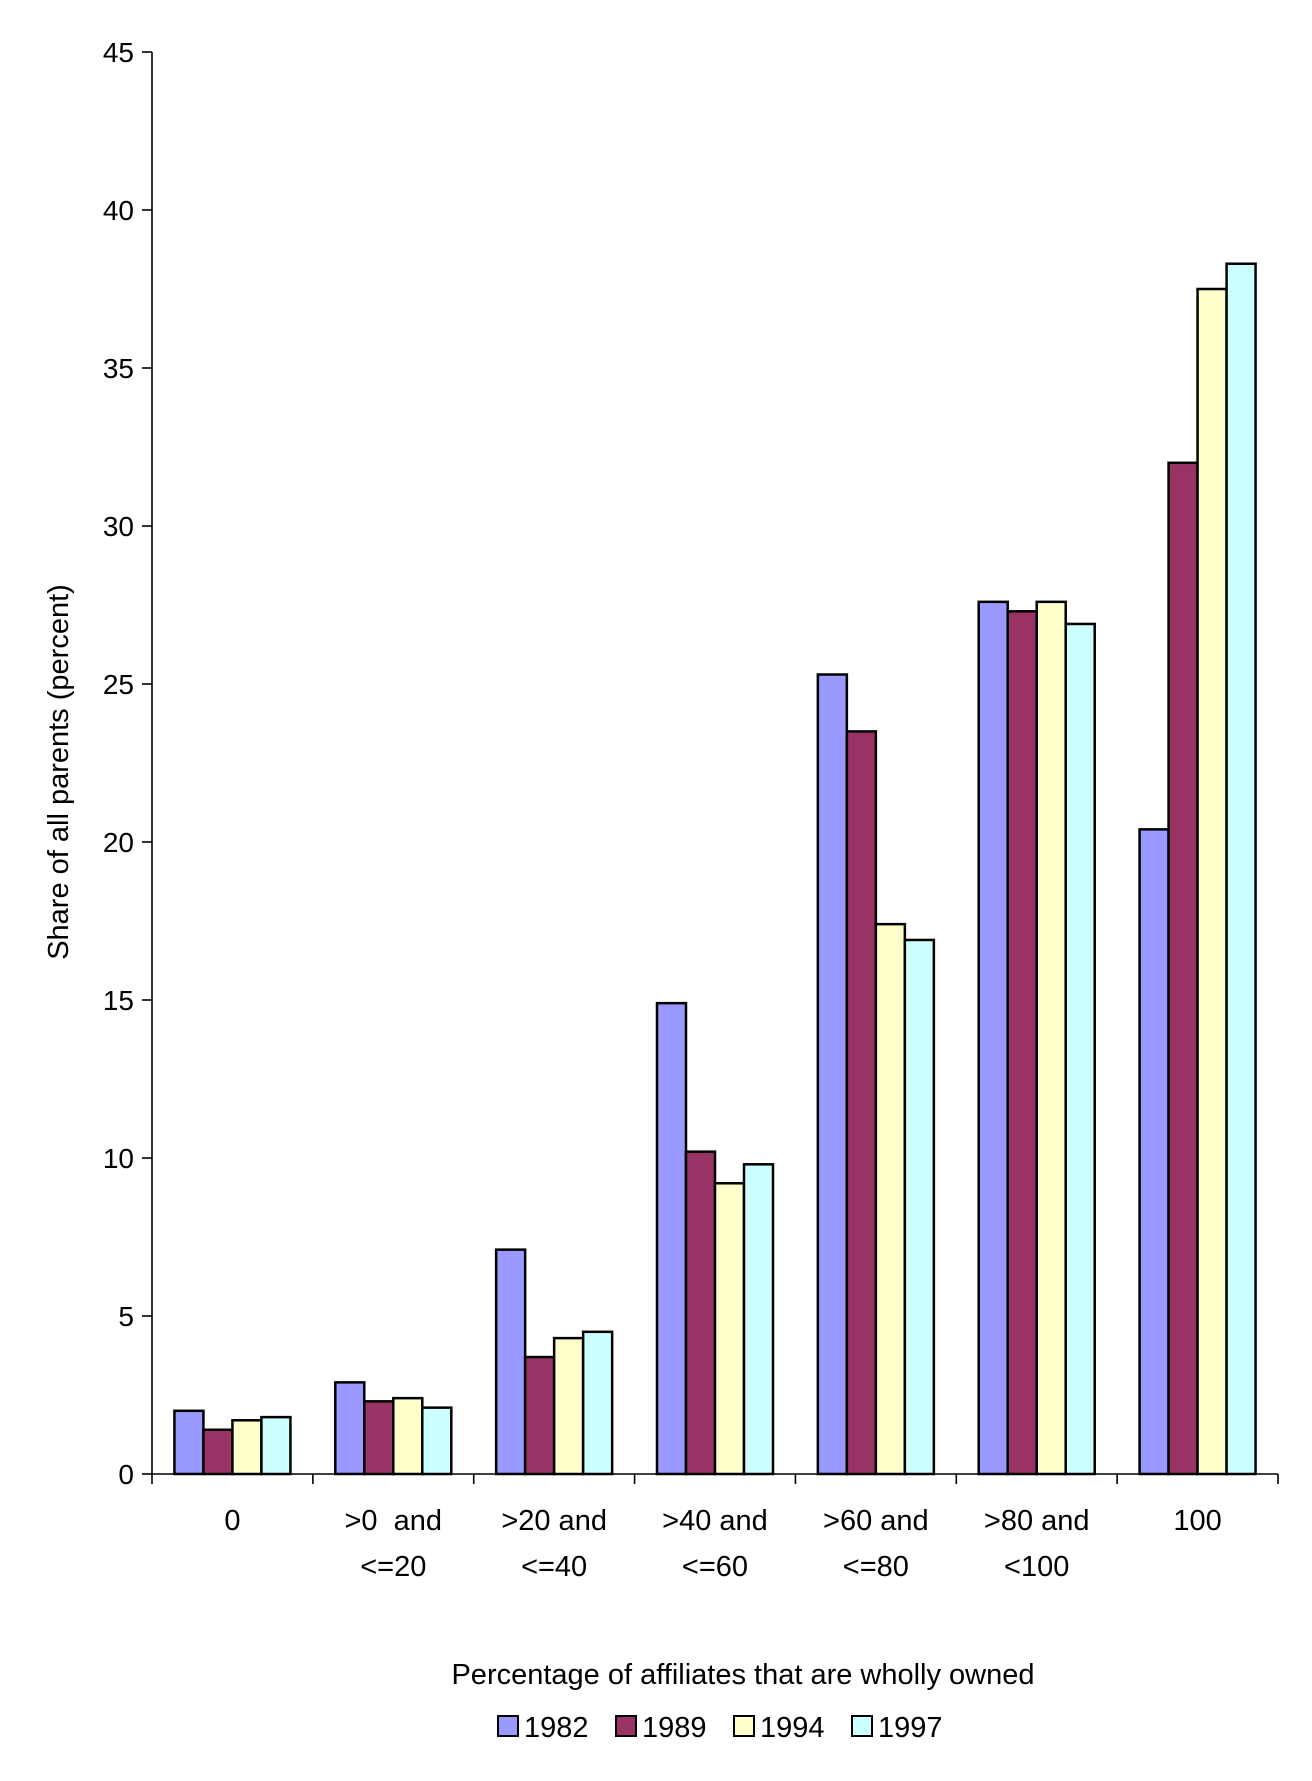 Image resolution: width=1312 pixels, height=1781 pixels. Describe the element at coordinates (1197, 1521) in the screenshot. I see `x-tick-label: 100` at that location.